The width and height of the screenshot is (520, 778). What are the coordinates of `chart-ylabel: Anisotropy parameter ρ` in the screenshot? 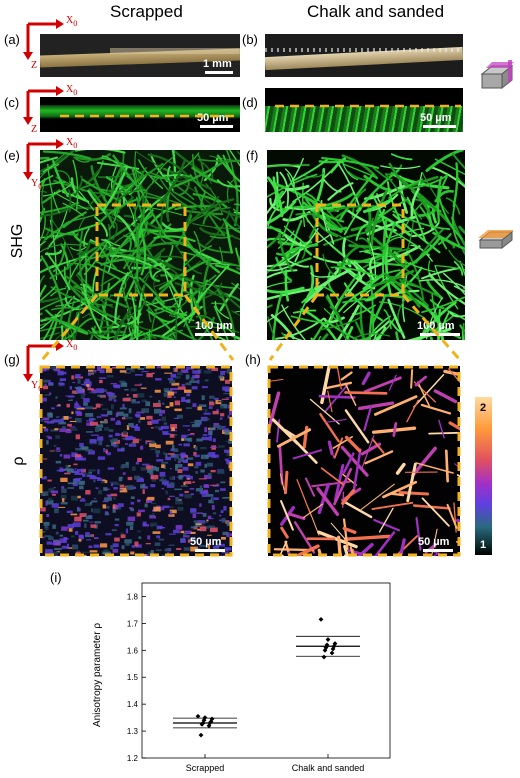 It's located at (97, 675).